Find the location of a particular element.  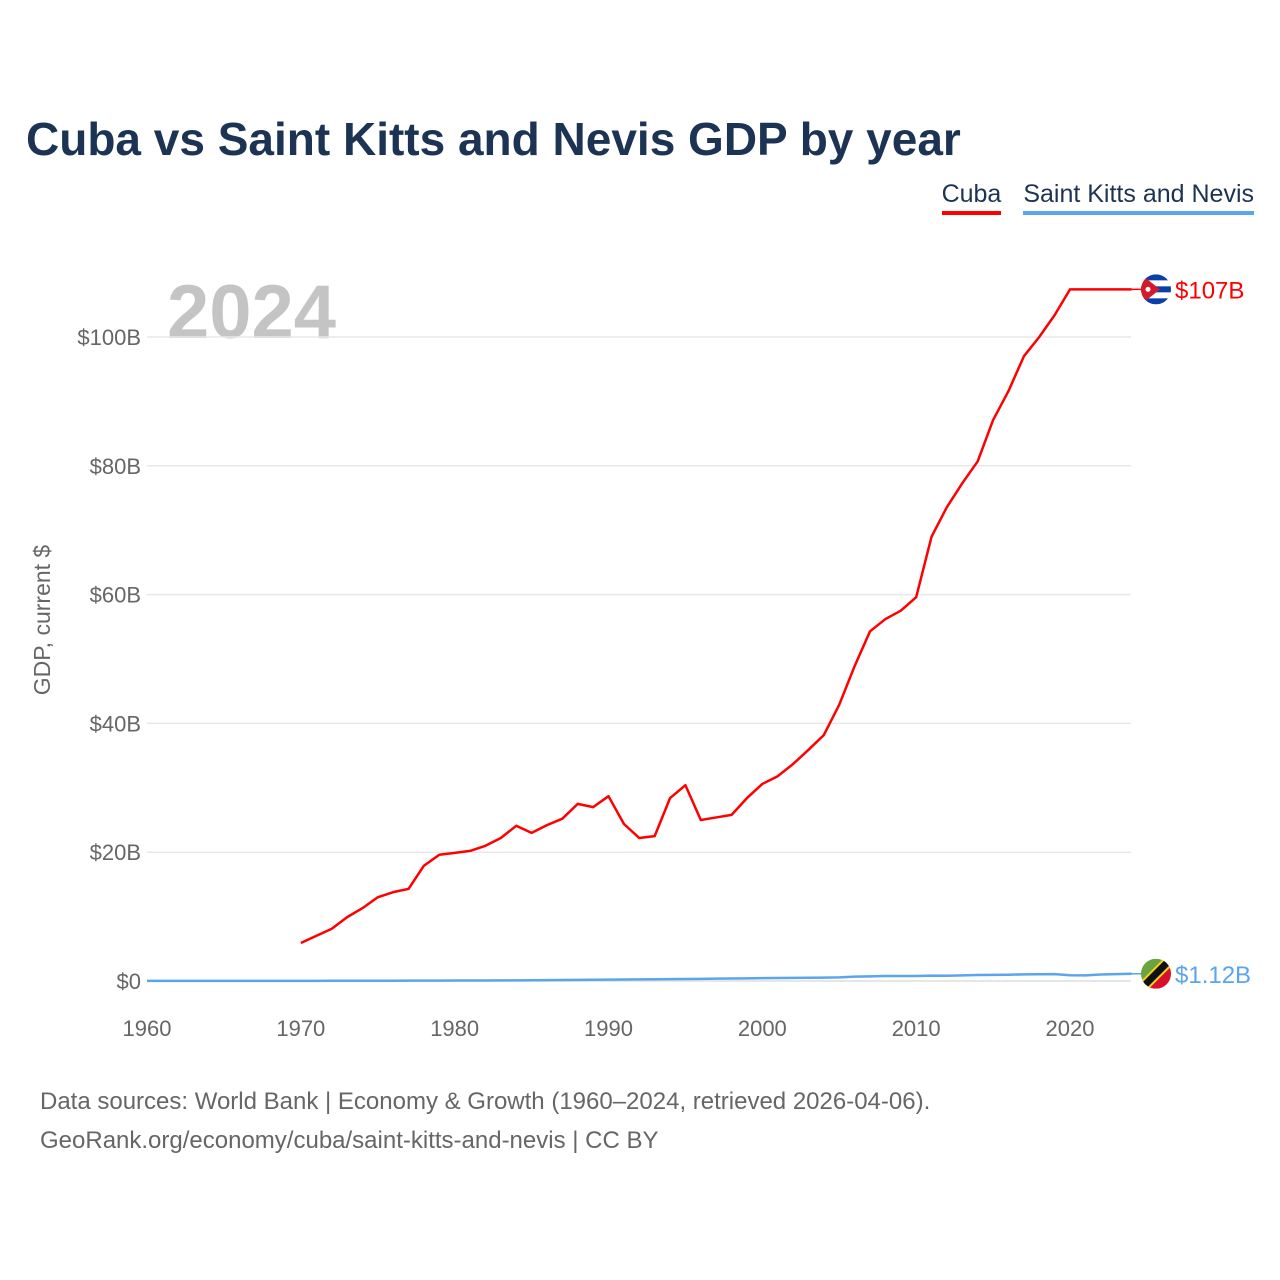

legend-saint-kitts-and-nevis: Saint Kitts and Nevis is located at coordinates (1138, 197).